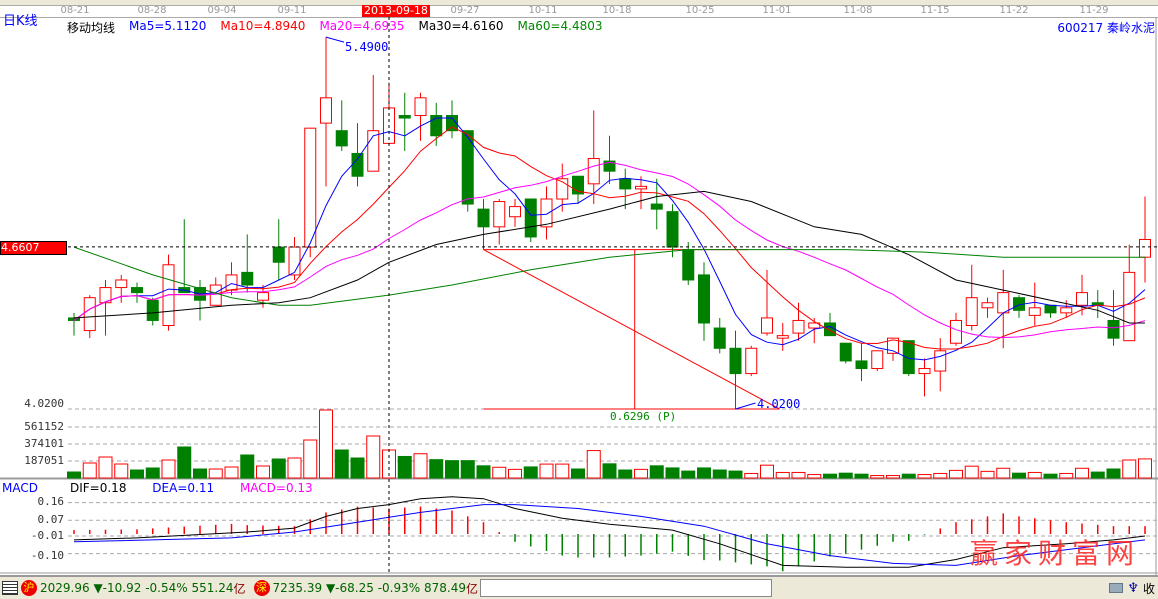 The height and width of the screenshot is (599, 1158). I want to click on antenna-icon: ♆, so click(1133, 588).